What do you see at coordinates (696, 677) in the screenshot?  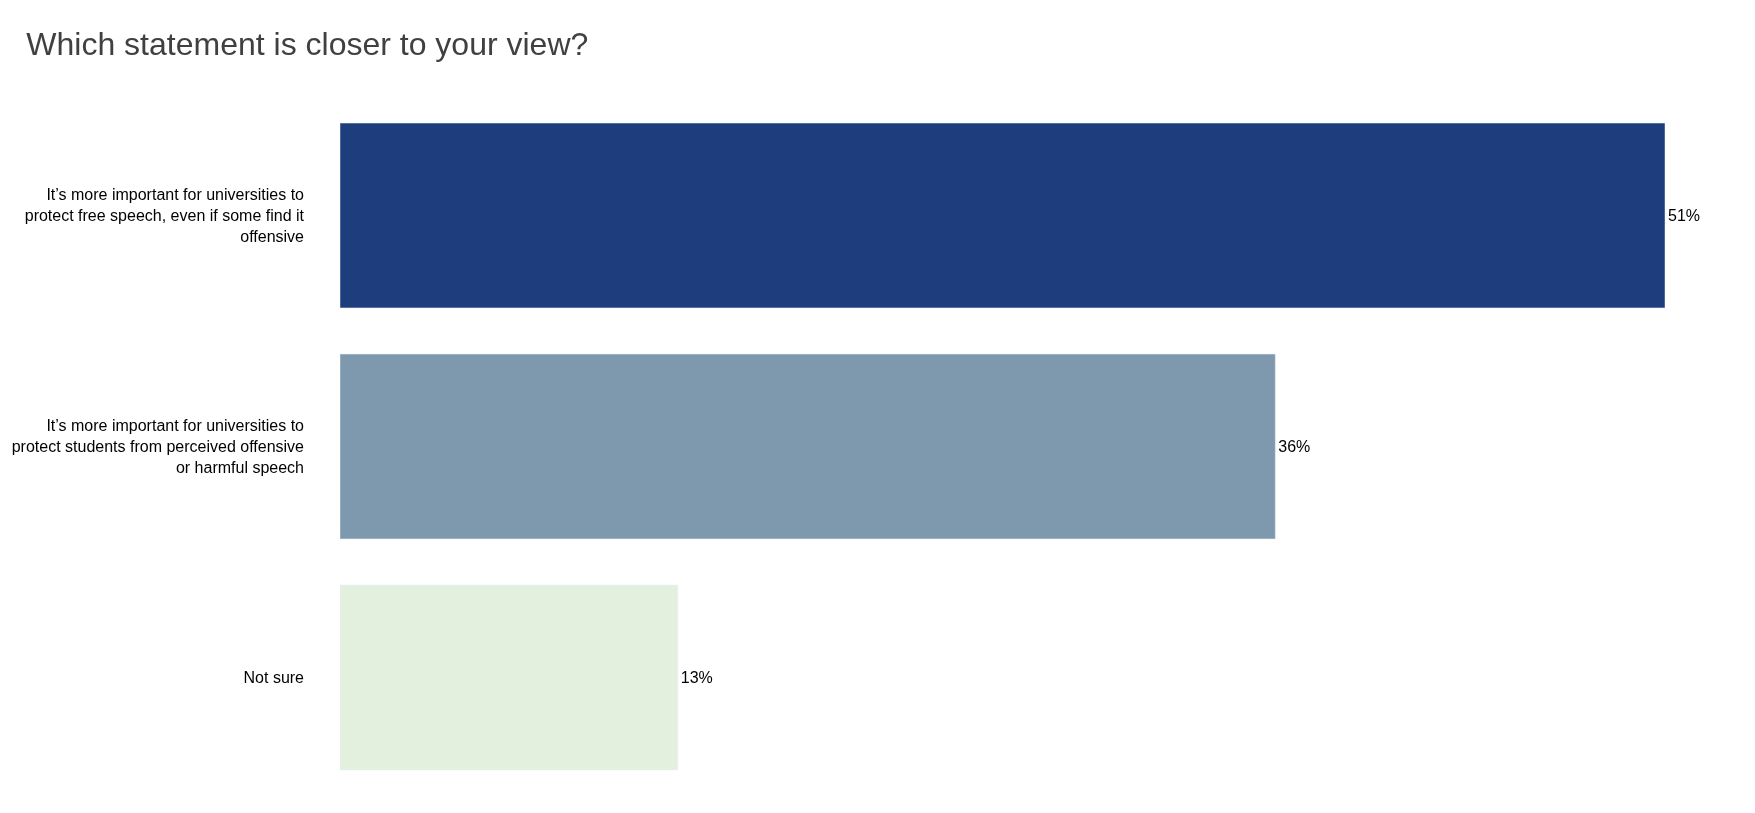 I see `data-label: 13%` at bounding box center [696, 677].